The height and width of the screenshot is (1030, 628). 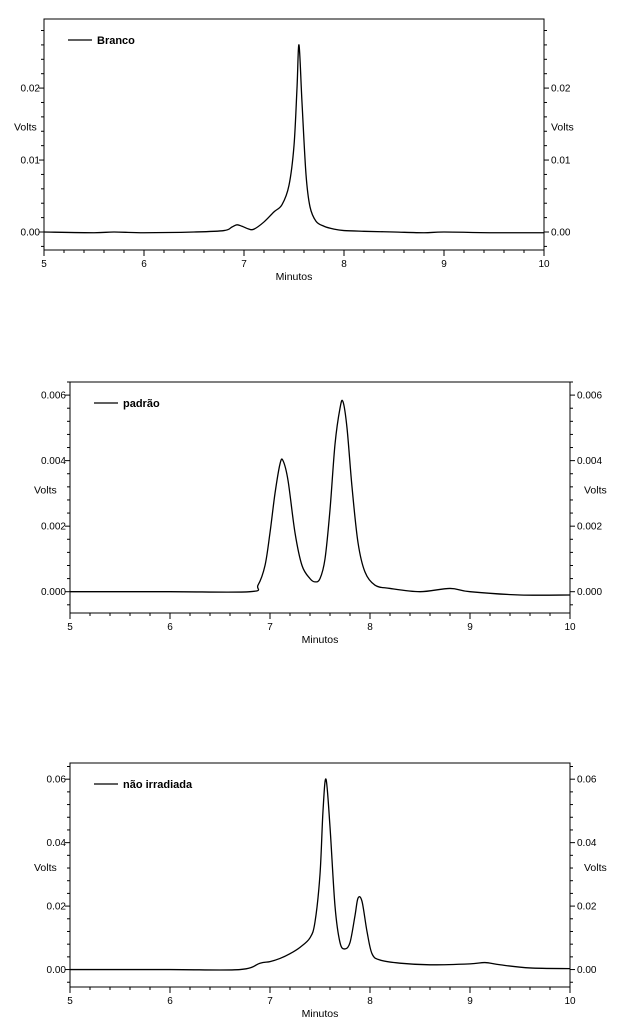 What do you see at coordinates (31, 161) in the screenshot?
I see `y-tick-label-left: 0.01` at bounding box center [31, 161].